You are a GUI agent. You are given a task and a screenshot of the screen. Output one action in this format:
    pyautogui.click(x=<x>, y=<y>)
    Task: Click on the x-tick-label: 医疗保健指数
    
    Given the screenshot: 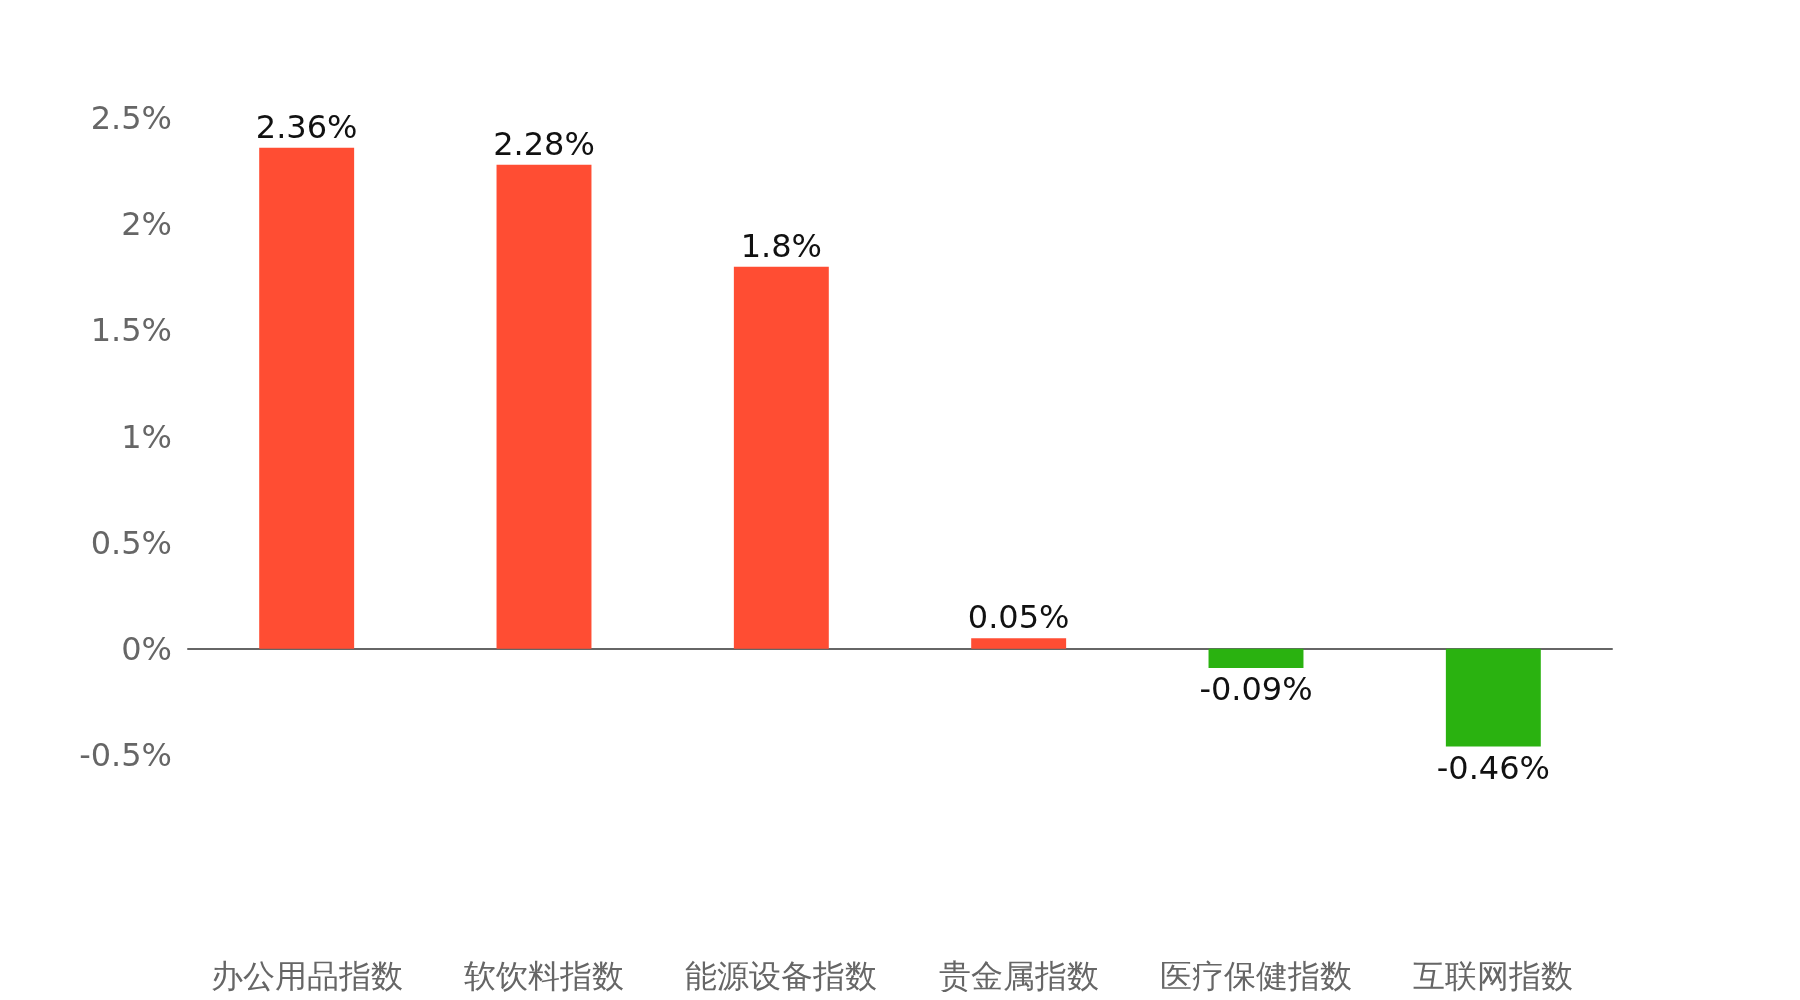 What is the action you would take?
    pyautogui.click(x=1256, y=976)
    